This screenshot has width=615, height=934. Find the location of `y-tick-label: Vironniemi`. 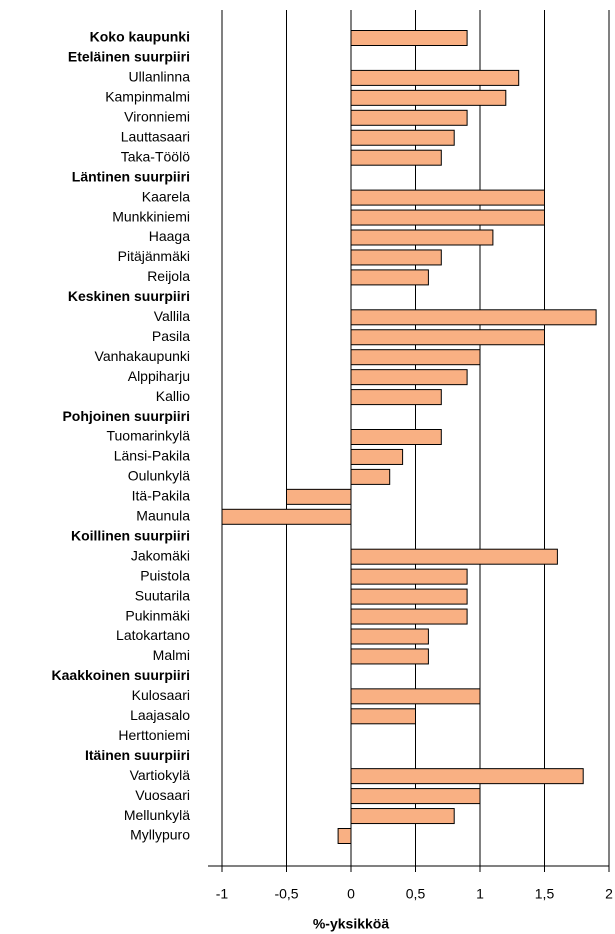

y-tick-label: Vironniemi is located at coordinates (157, 117).